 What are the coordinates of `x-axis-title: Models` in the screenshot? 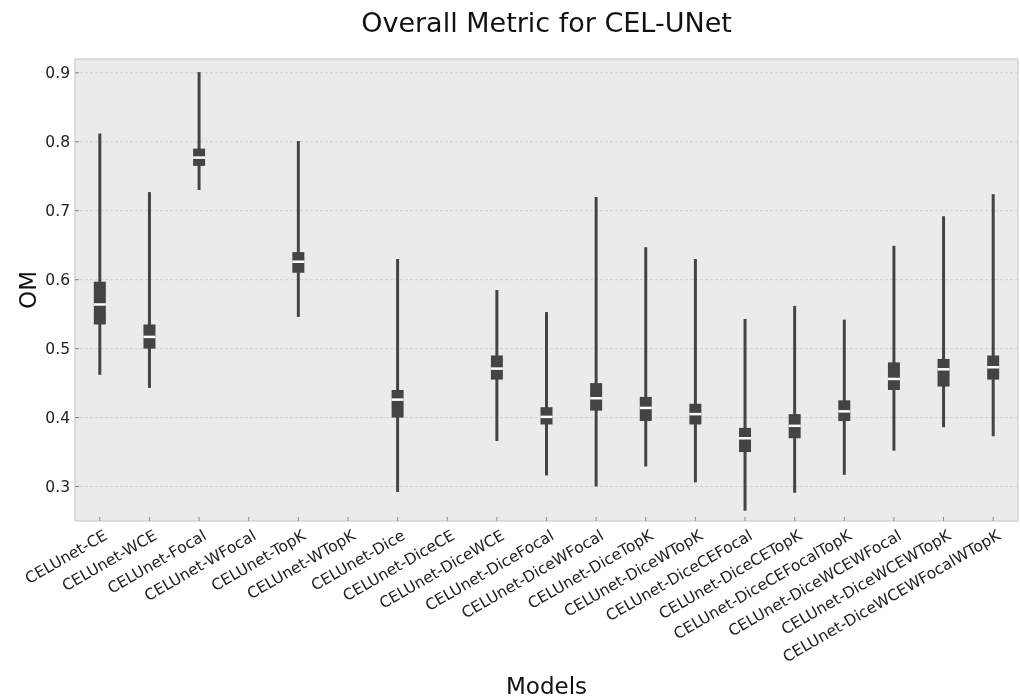 It's located at (546, 686).